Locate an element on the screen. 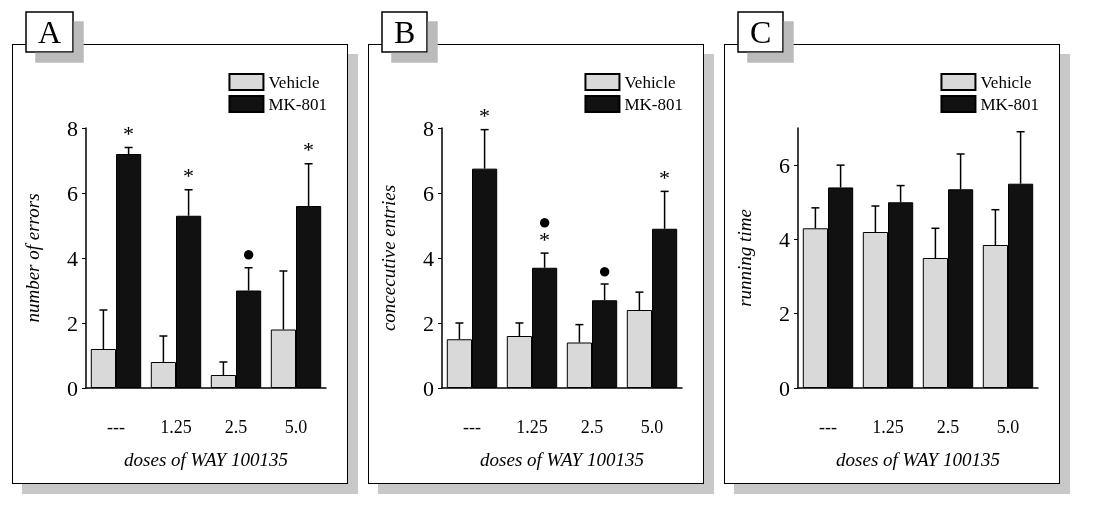  chart-title: A is located at coordinates (50, 32).